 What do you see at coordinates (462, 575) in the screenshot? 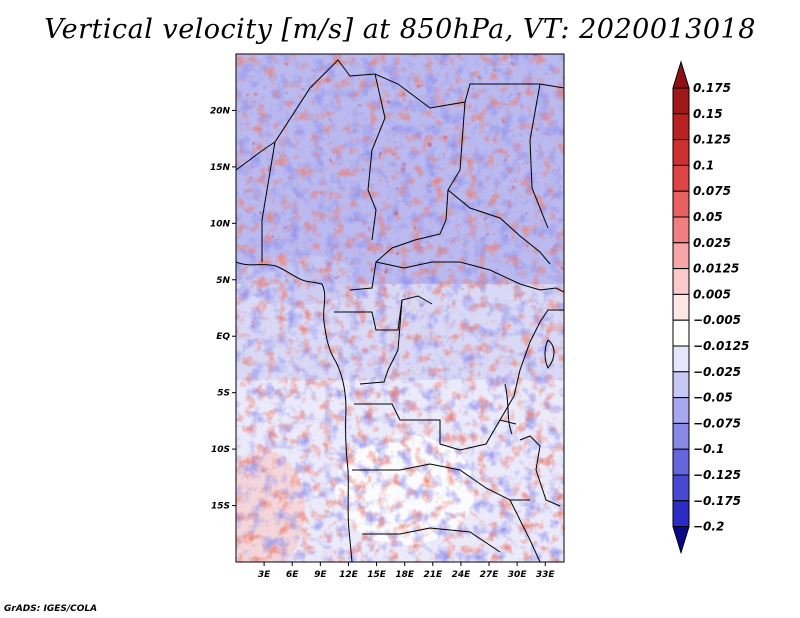
I see `lon-tick-label: 24E` at bounding box center [462, 575].